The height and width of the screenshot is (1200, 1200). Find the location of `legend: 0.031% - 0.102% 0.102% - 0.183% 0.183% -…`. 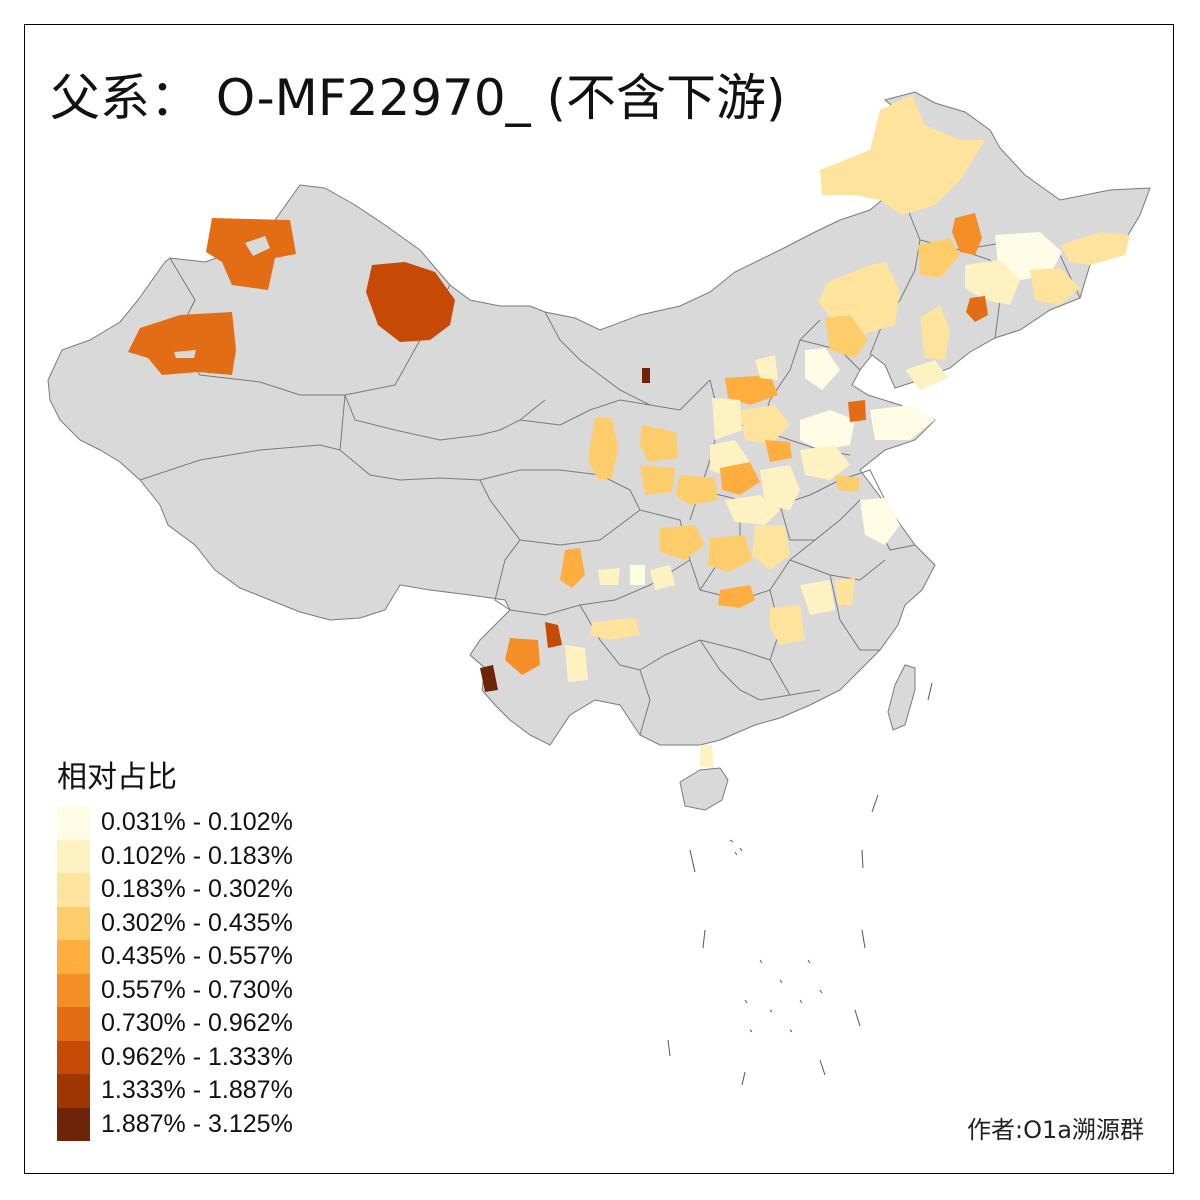

legend: 0.031% - 0.102% 0.102% - 0.183% 0.183% -… is located at coordinates (207, 973).